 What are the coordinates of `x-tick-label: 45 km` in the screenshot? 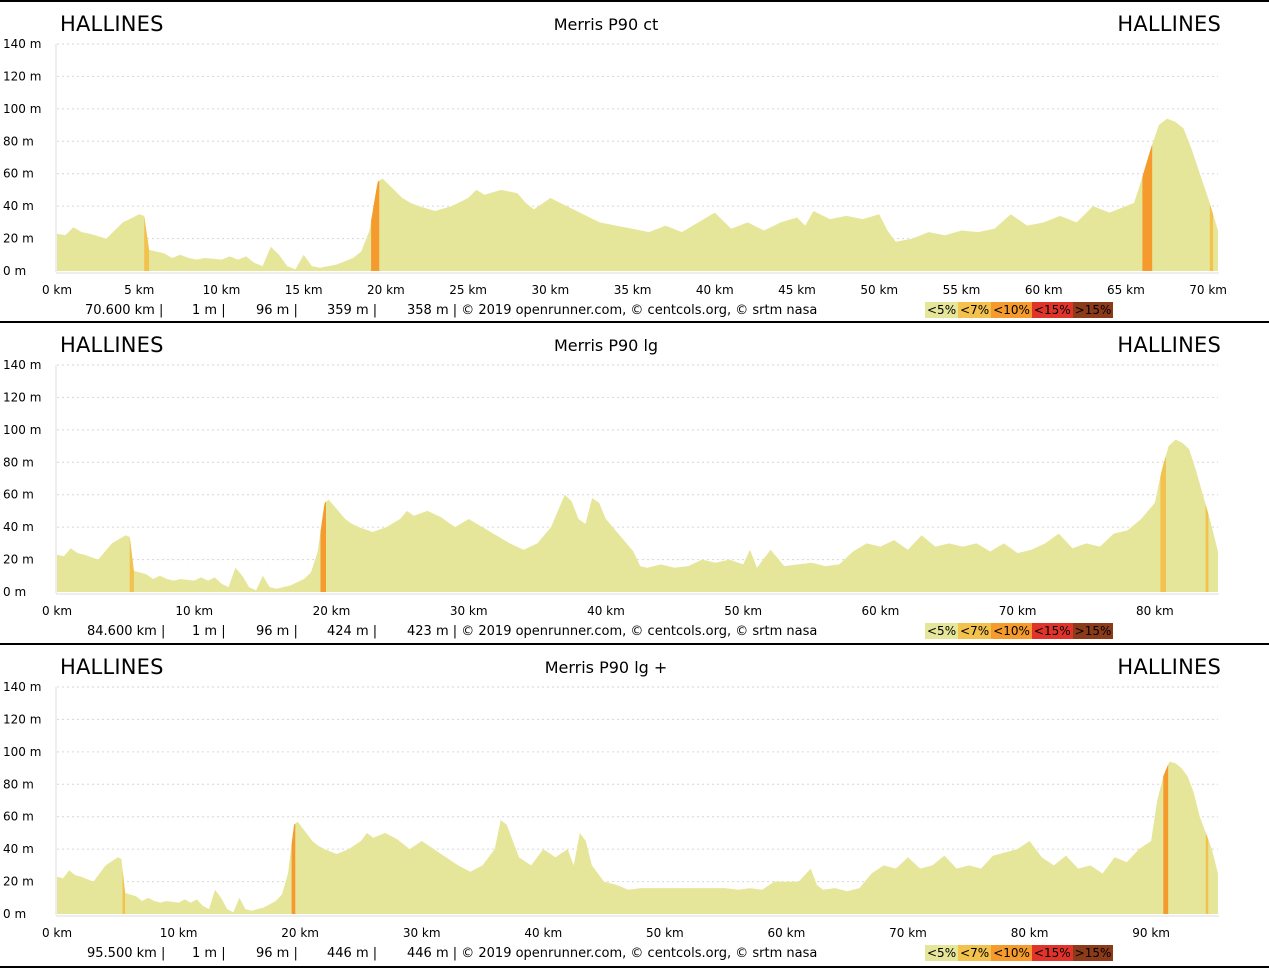 It's located at (797, 290).